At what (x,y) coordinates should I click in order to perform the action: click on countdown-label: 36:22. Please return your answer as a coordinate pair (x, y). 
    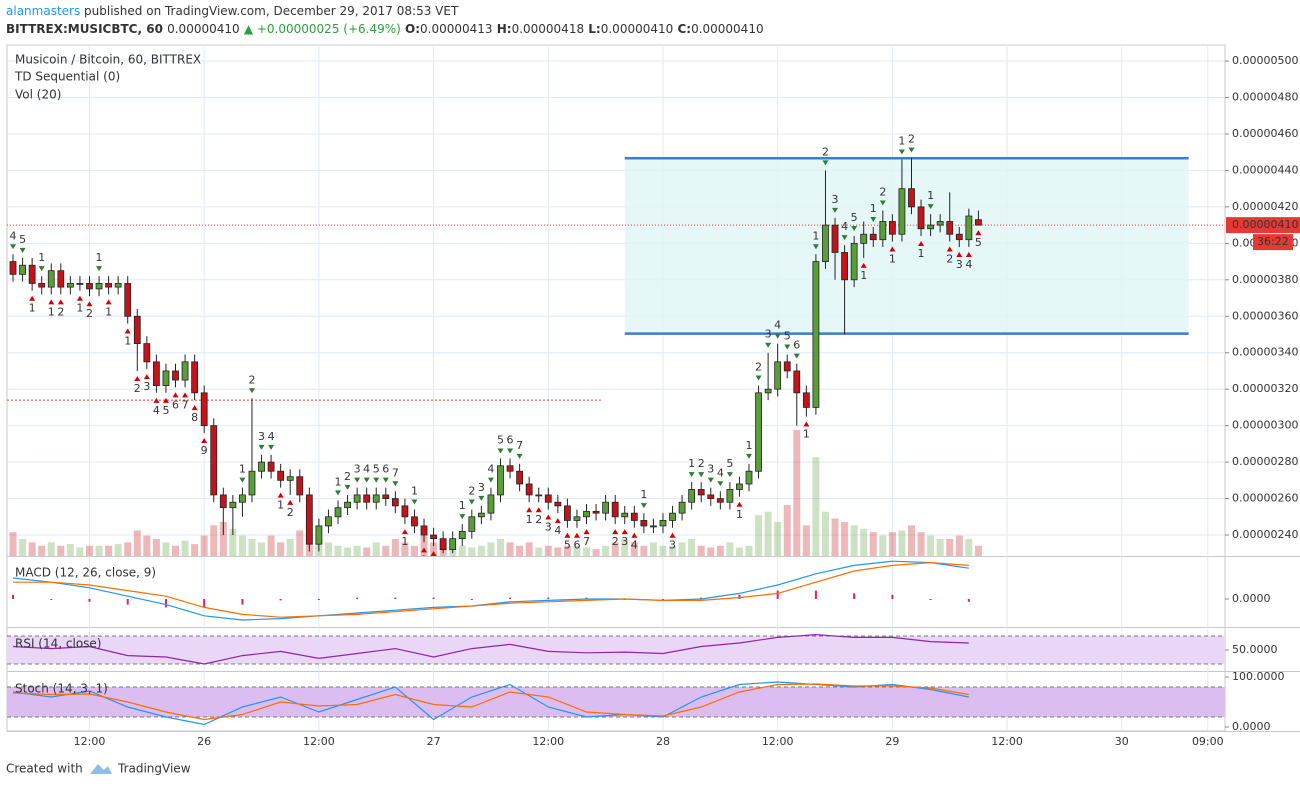
    Looking at the image, I should click on (1273, 241).